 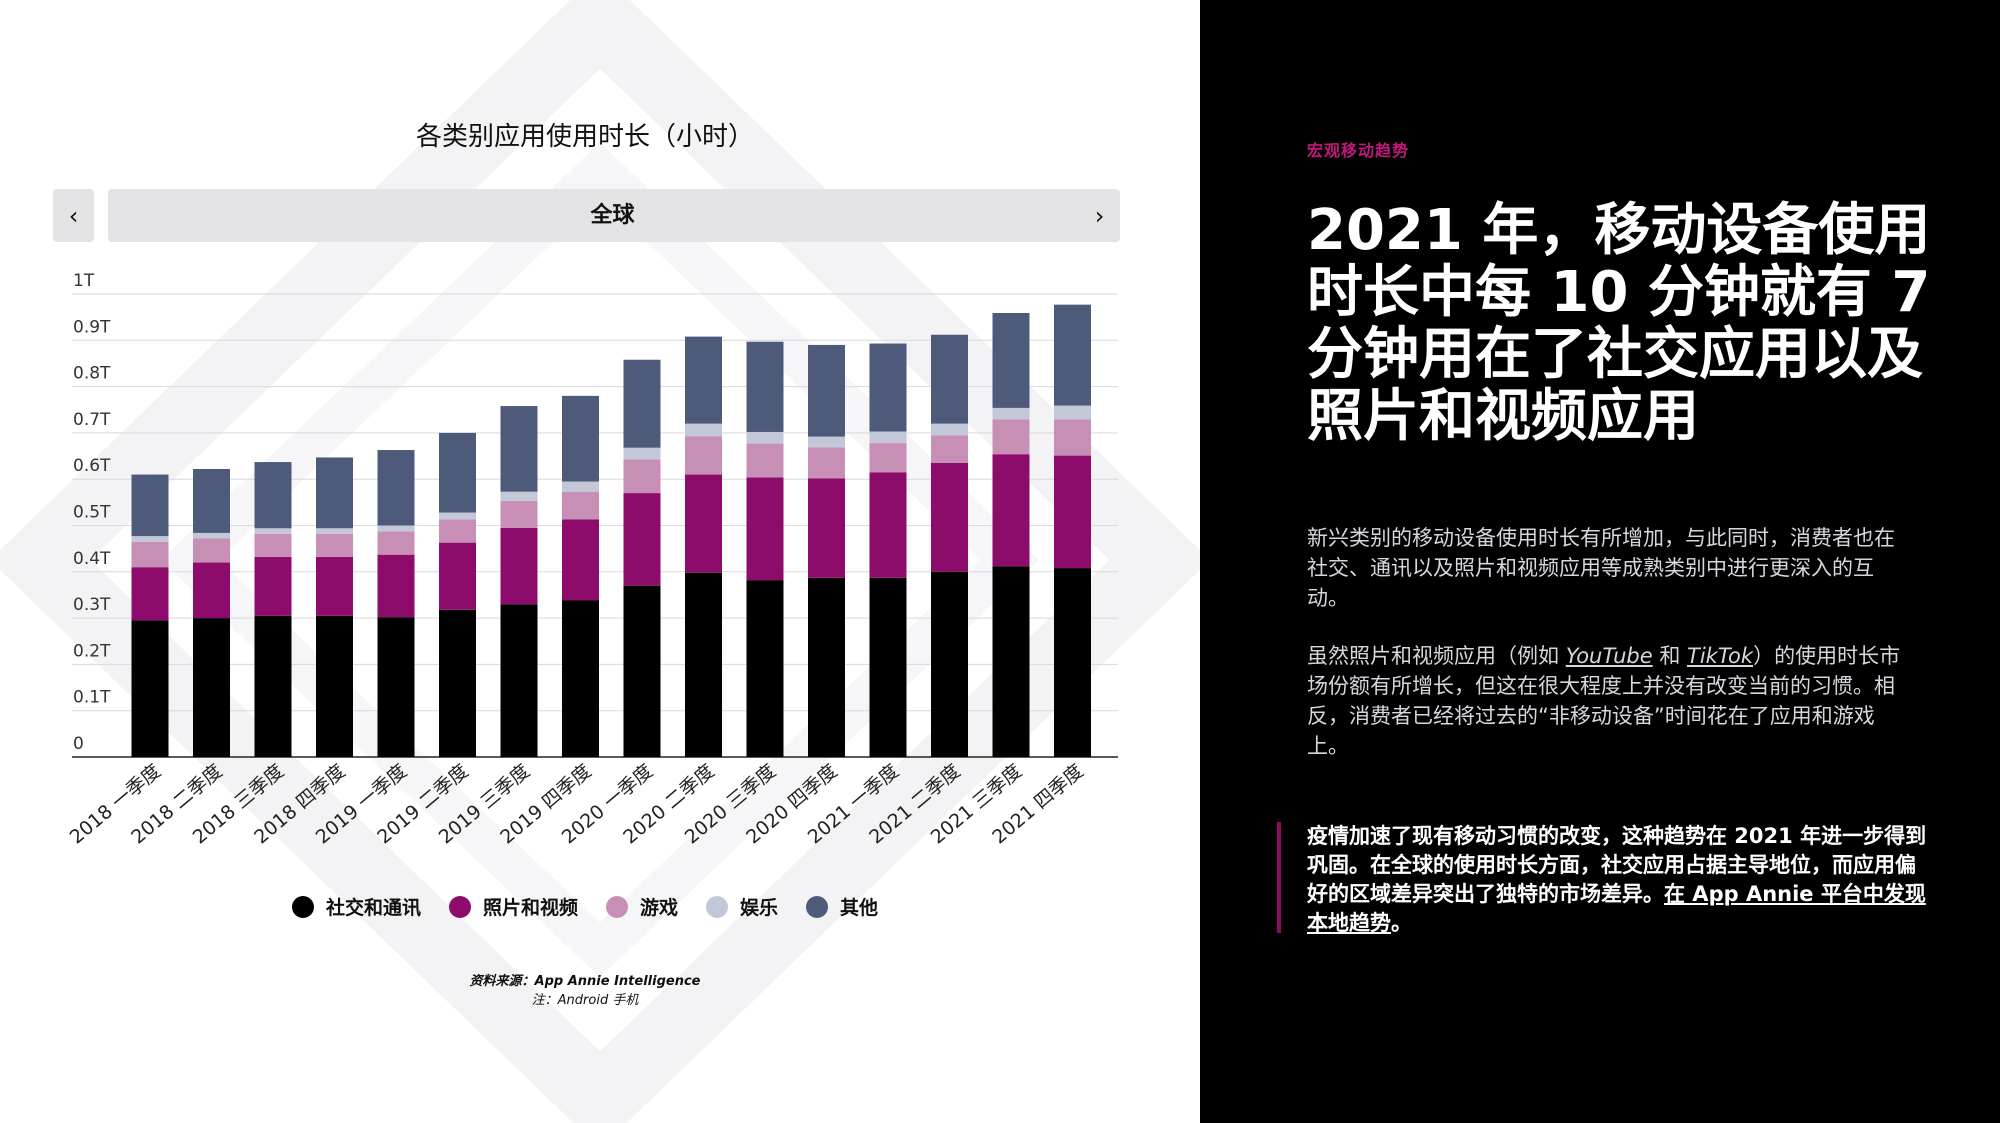 What do you see at coordinates (78, 744) in the screenshot?
I see `y-tick-label: 0` at bounding box center [78, 744].